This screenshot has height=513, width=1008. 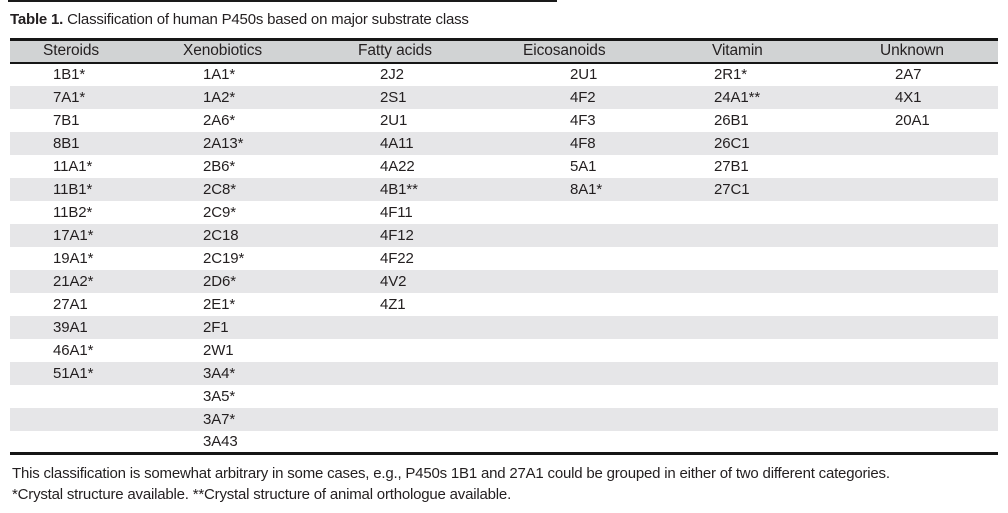 What do you see at coordinates (397, 235) in the screenshot?
I see `table-cell: 4F12` at bounding box center [397, 235].